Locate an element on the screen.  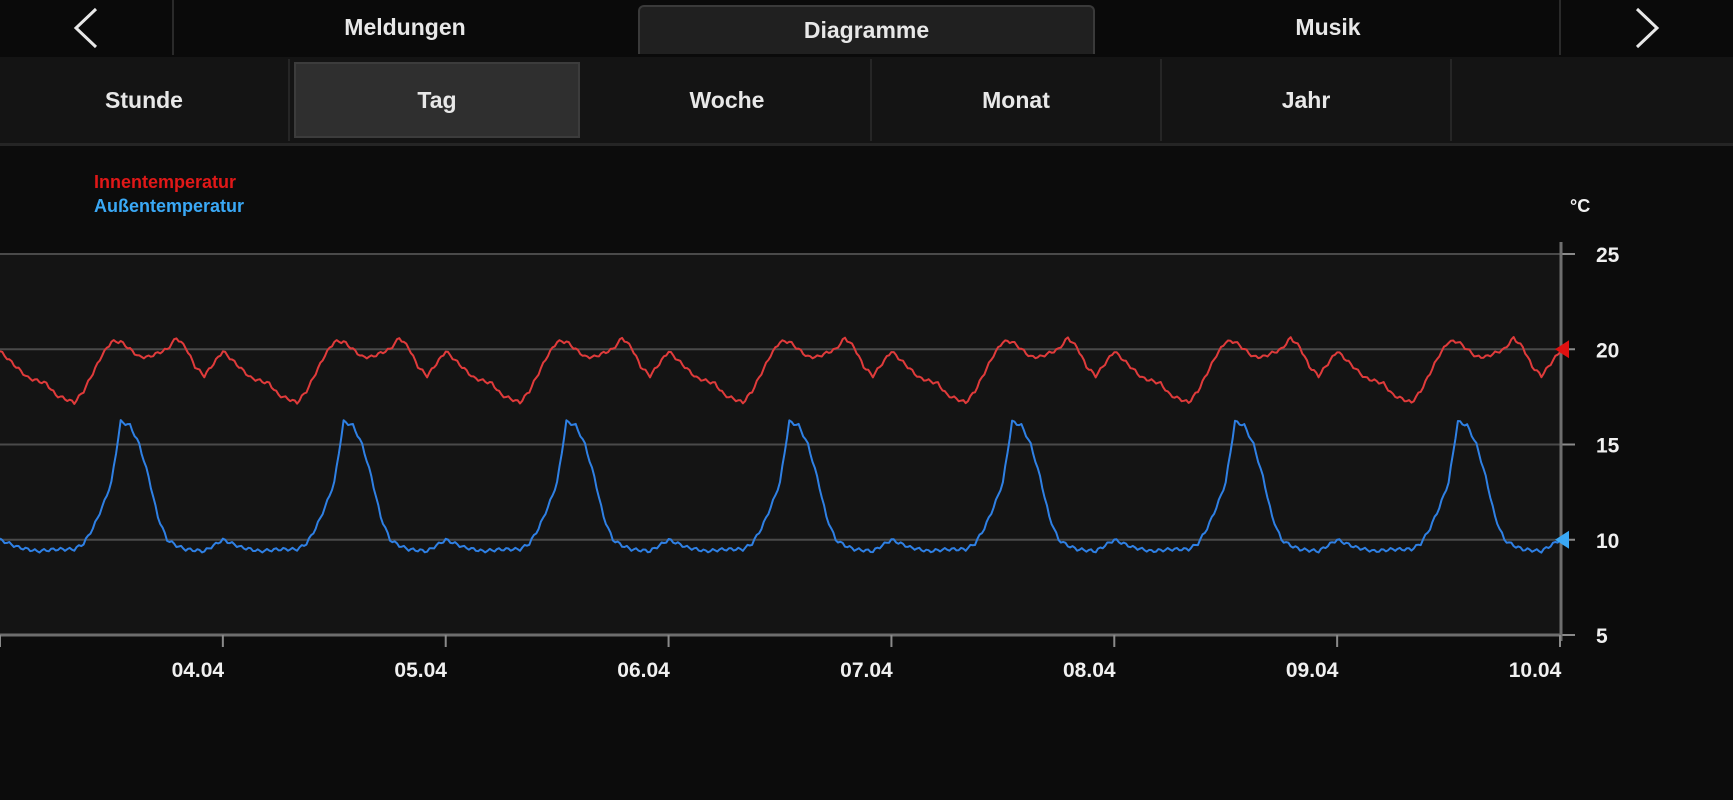
y-tick-label: 15 is located at coordinates (1608, 446).